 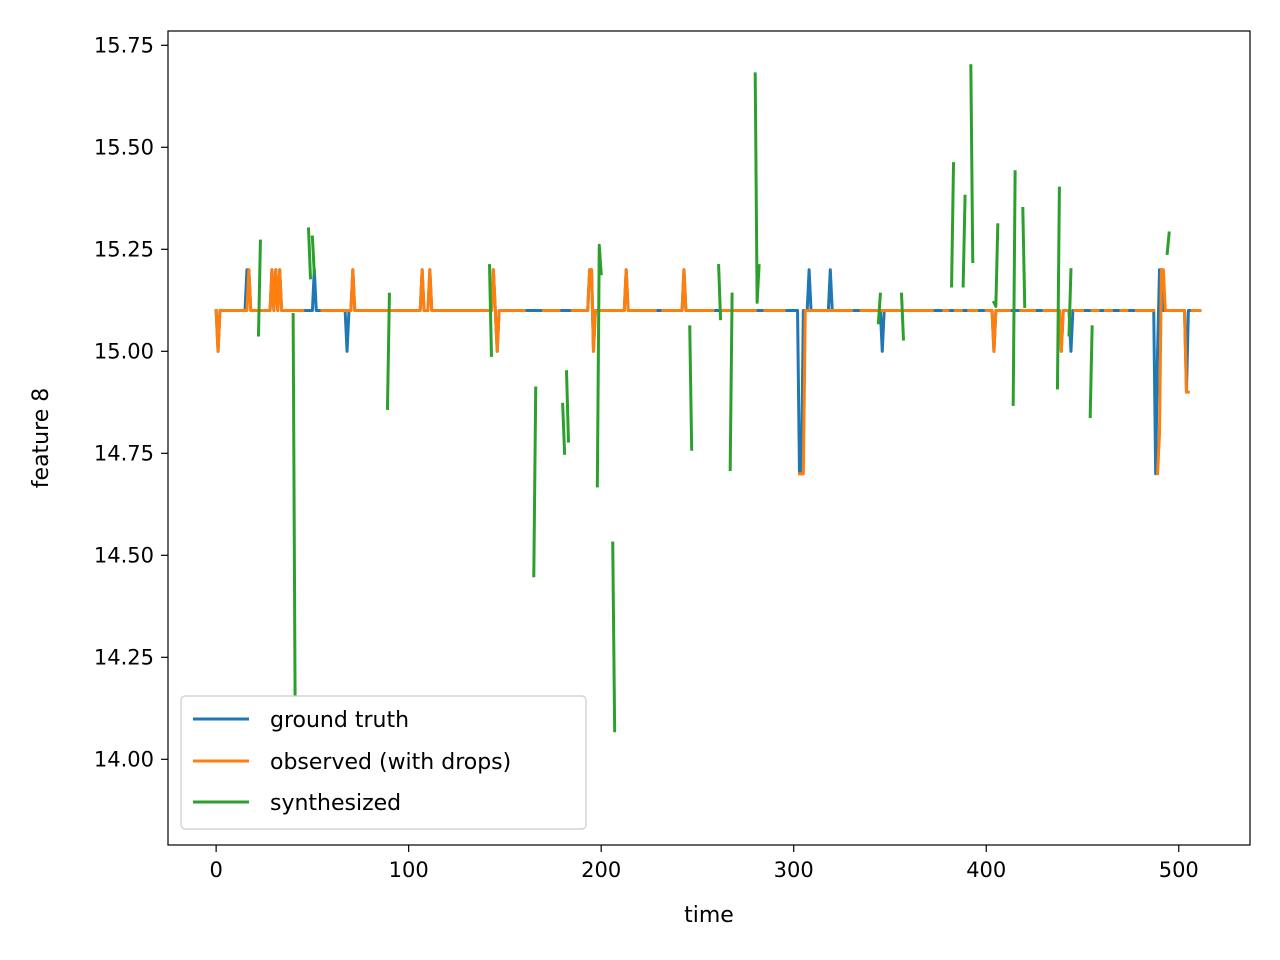 I want to click on legend-label-ground-truth: ground truth, so click(x=339, y=720).